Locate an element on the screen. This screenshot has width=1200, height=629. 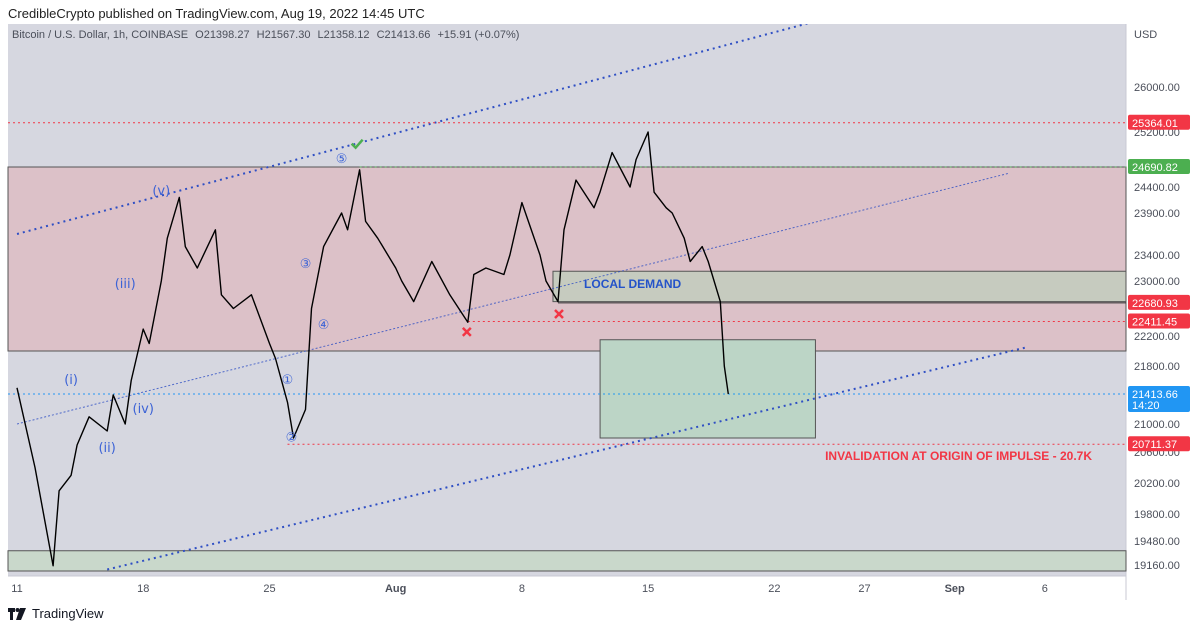
time-tick-label: 8 is located at coordinates (522, 589).